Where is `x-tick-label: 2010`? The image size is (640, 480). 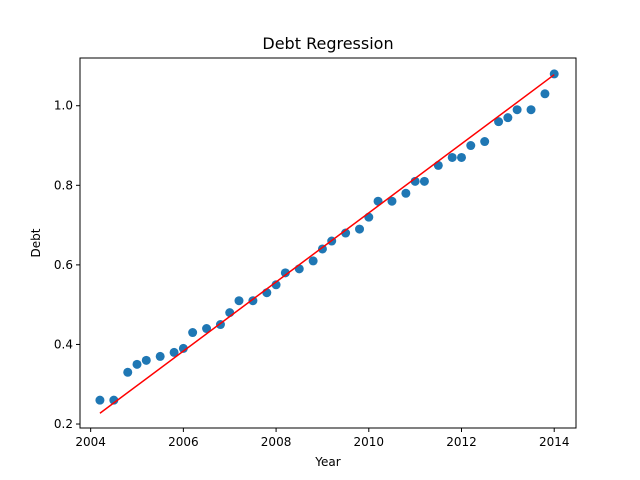 x-tick-label: 2010 is located at coordinates (369, 442).